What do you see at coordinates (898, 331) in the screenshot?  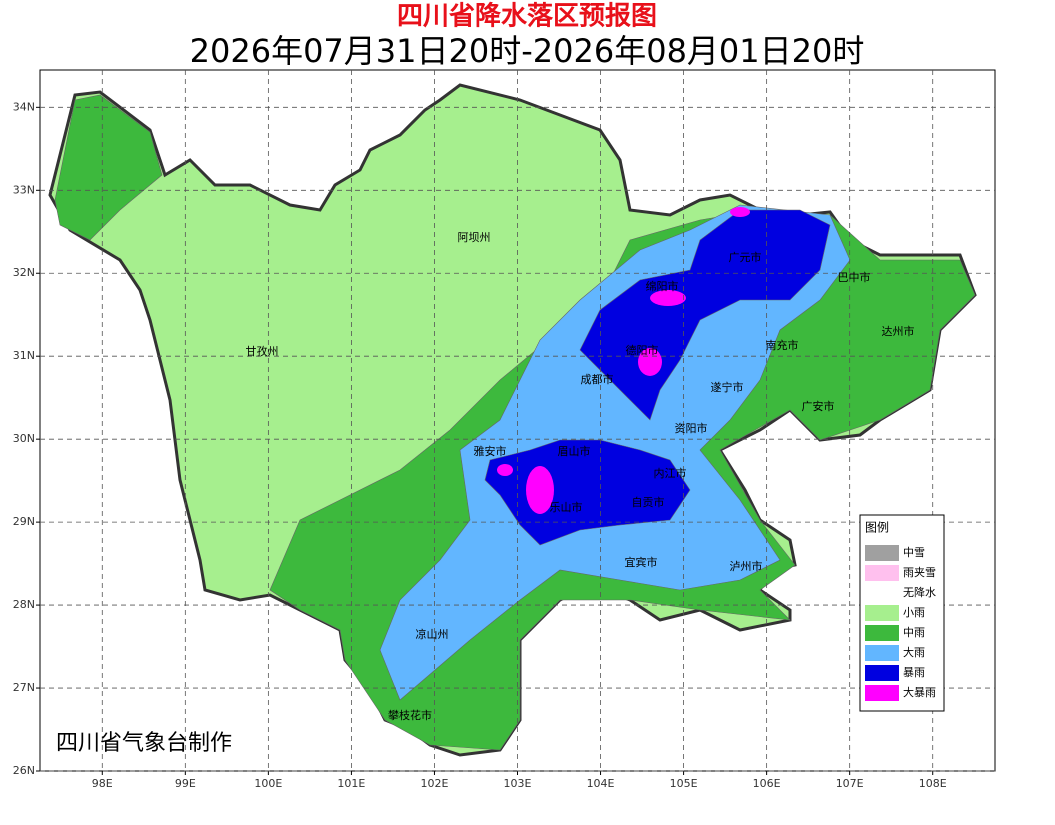 I see `city-label: 达州市` at bounding box center [898, 331].